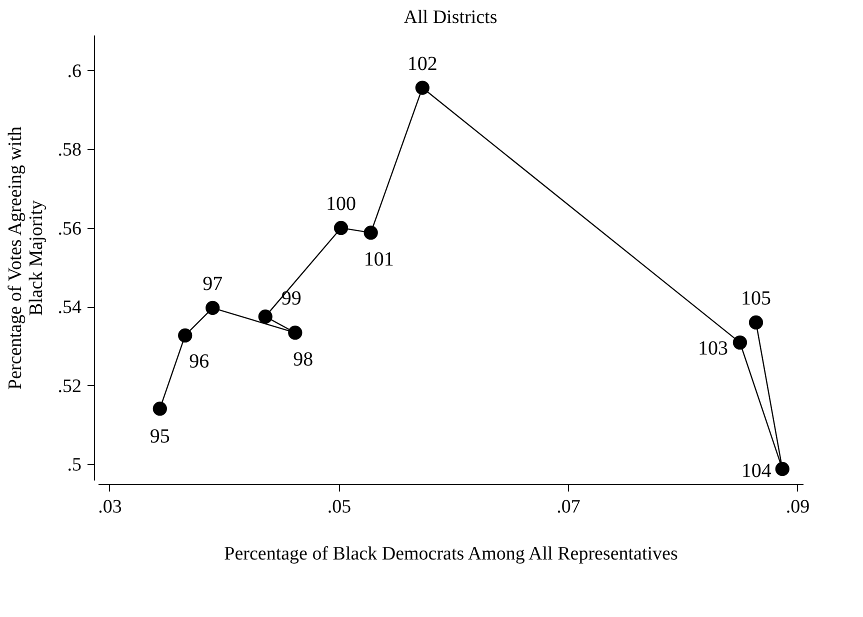  What do you see at coordinates (303, 359) in the screenshot?
I see `annotation: 98` at bounding box center [303, 359].